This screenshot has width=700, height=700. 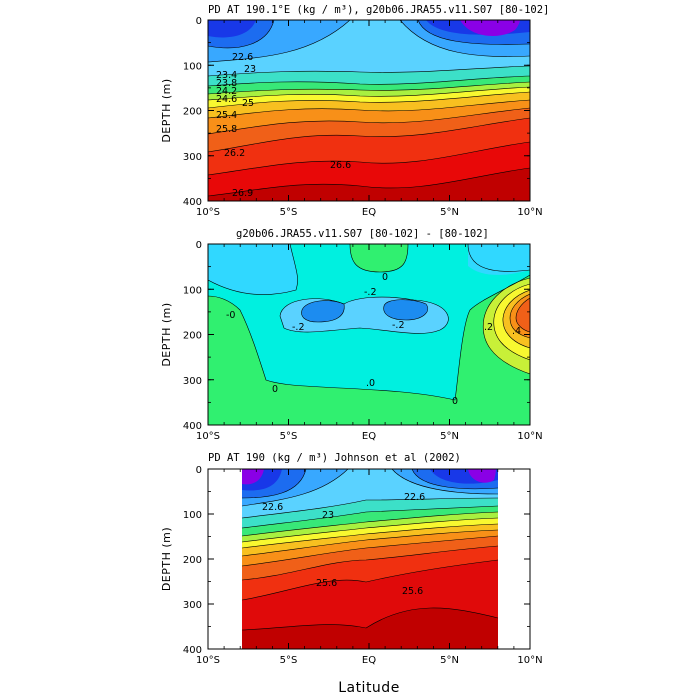 I want to click on panel-1-contour-label: 26.9, so click(x=242, y=193).